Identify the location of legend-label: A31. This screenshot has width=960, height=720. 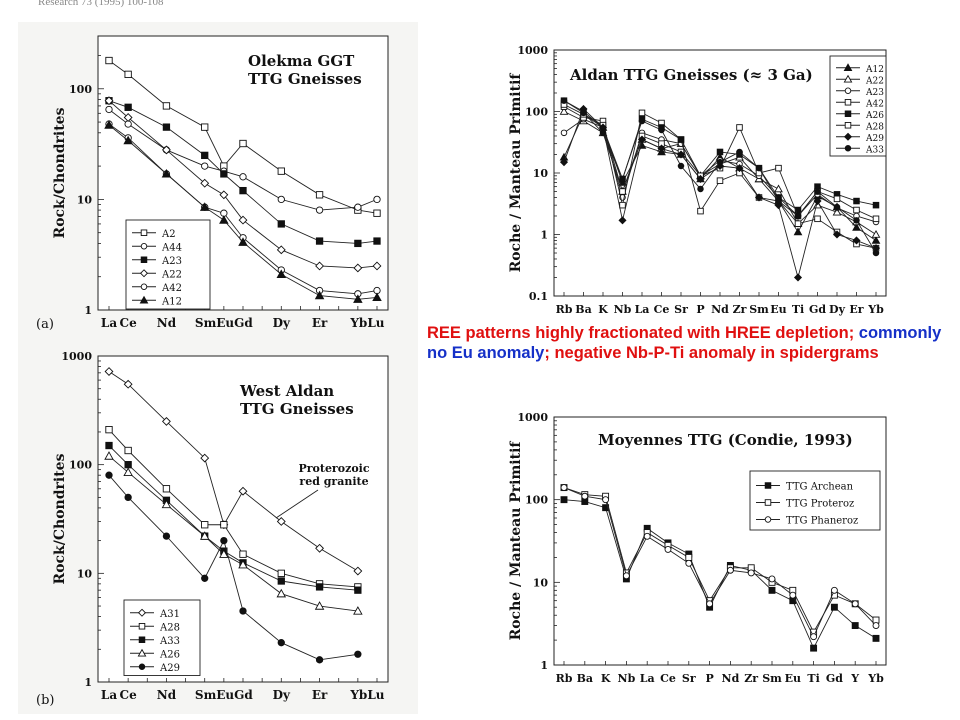
(169, 614).